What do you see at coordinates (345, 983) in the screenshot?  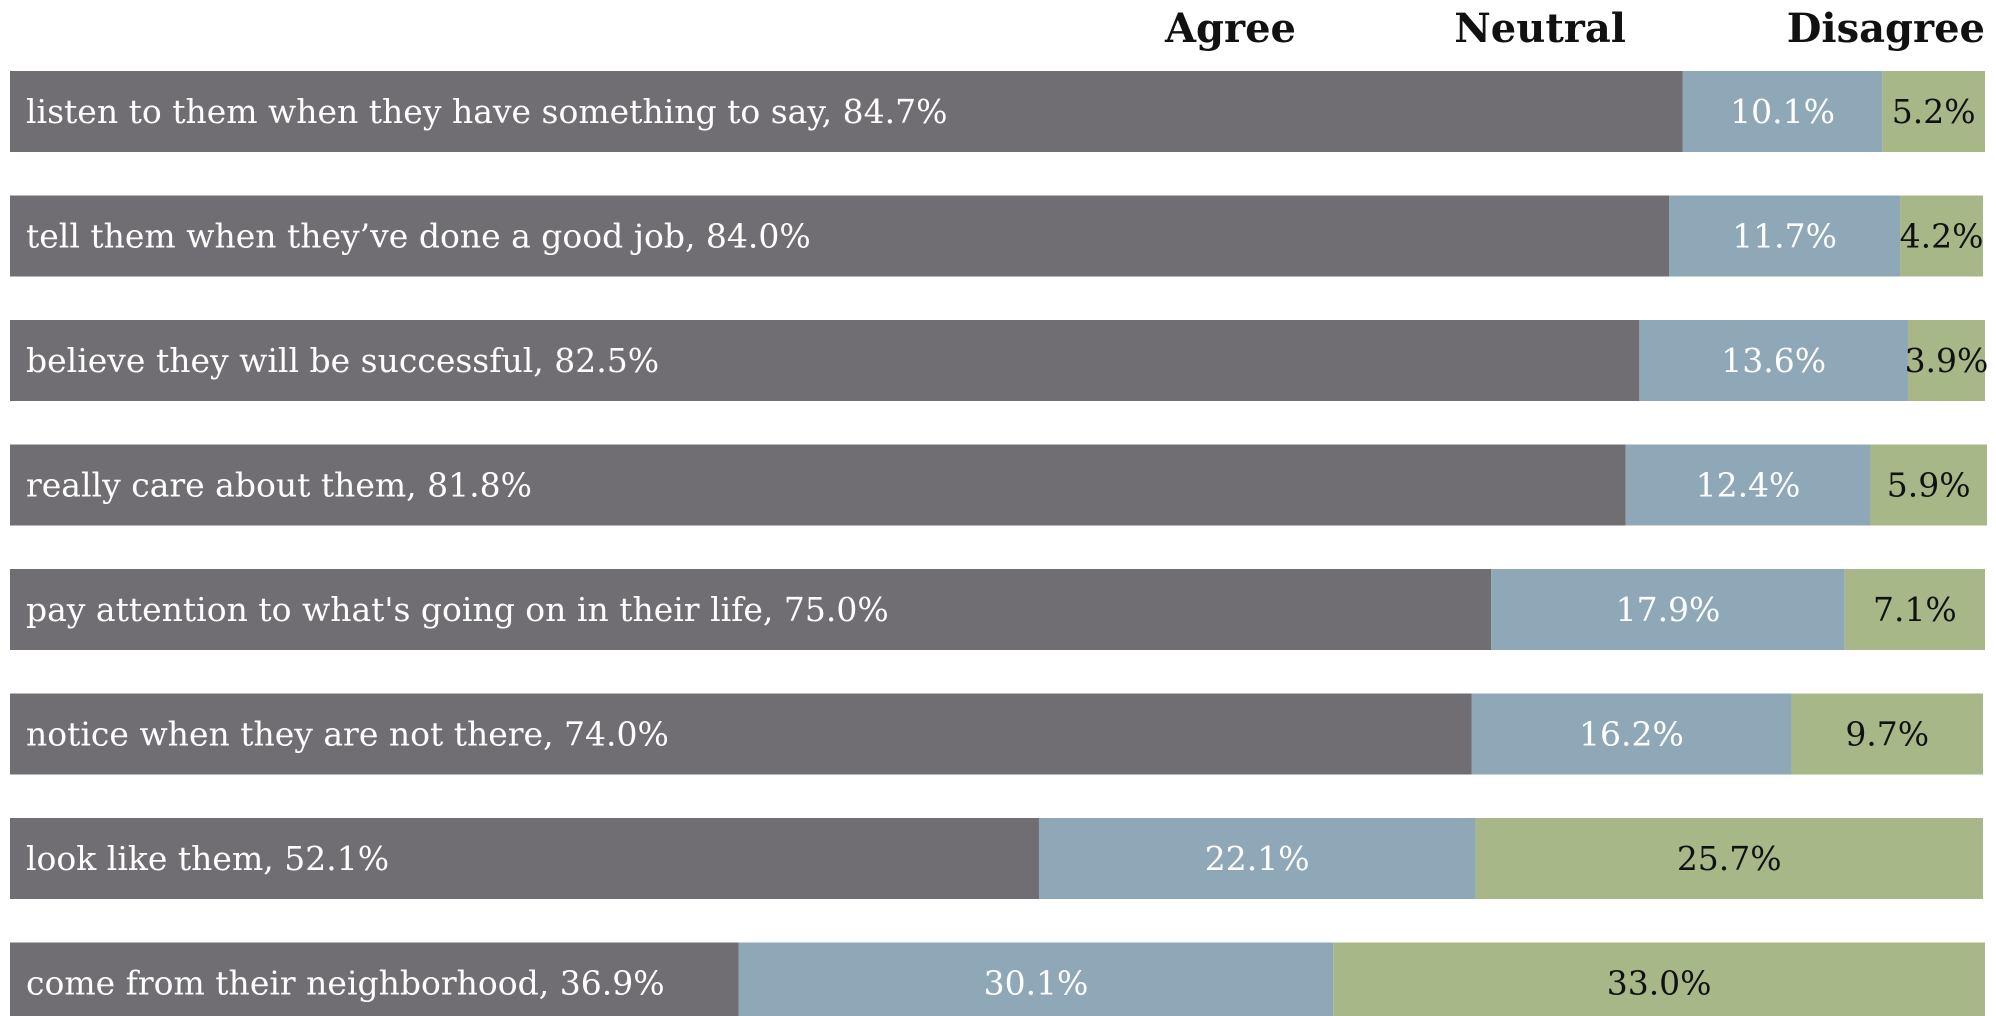 I see `category-label-8: come from their neighborhood, 36.9%` at bounding box center [345, 983].